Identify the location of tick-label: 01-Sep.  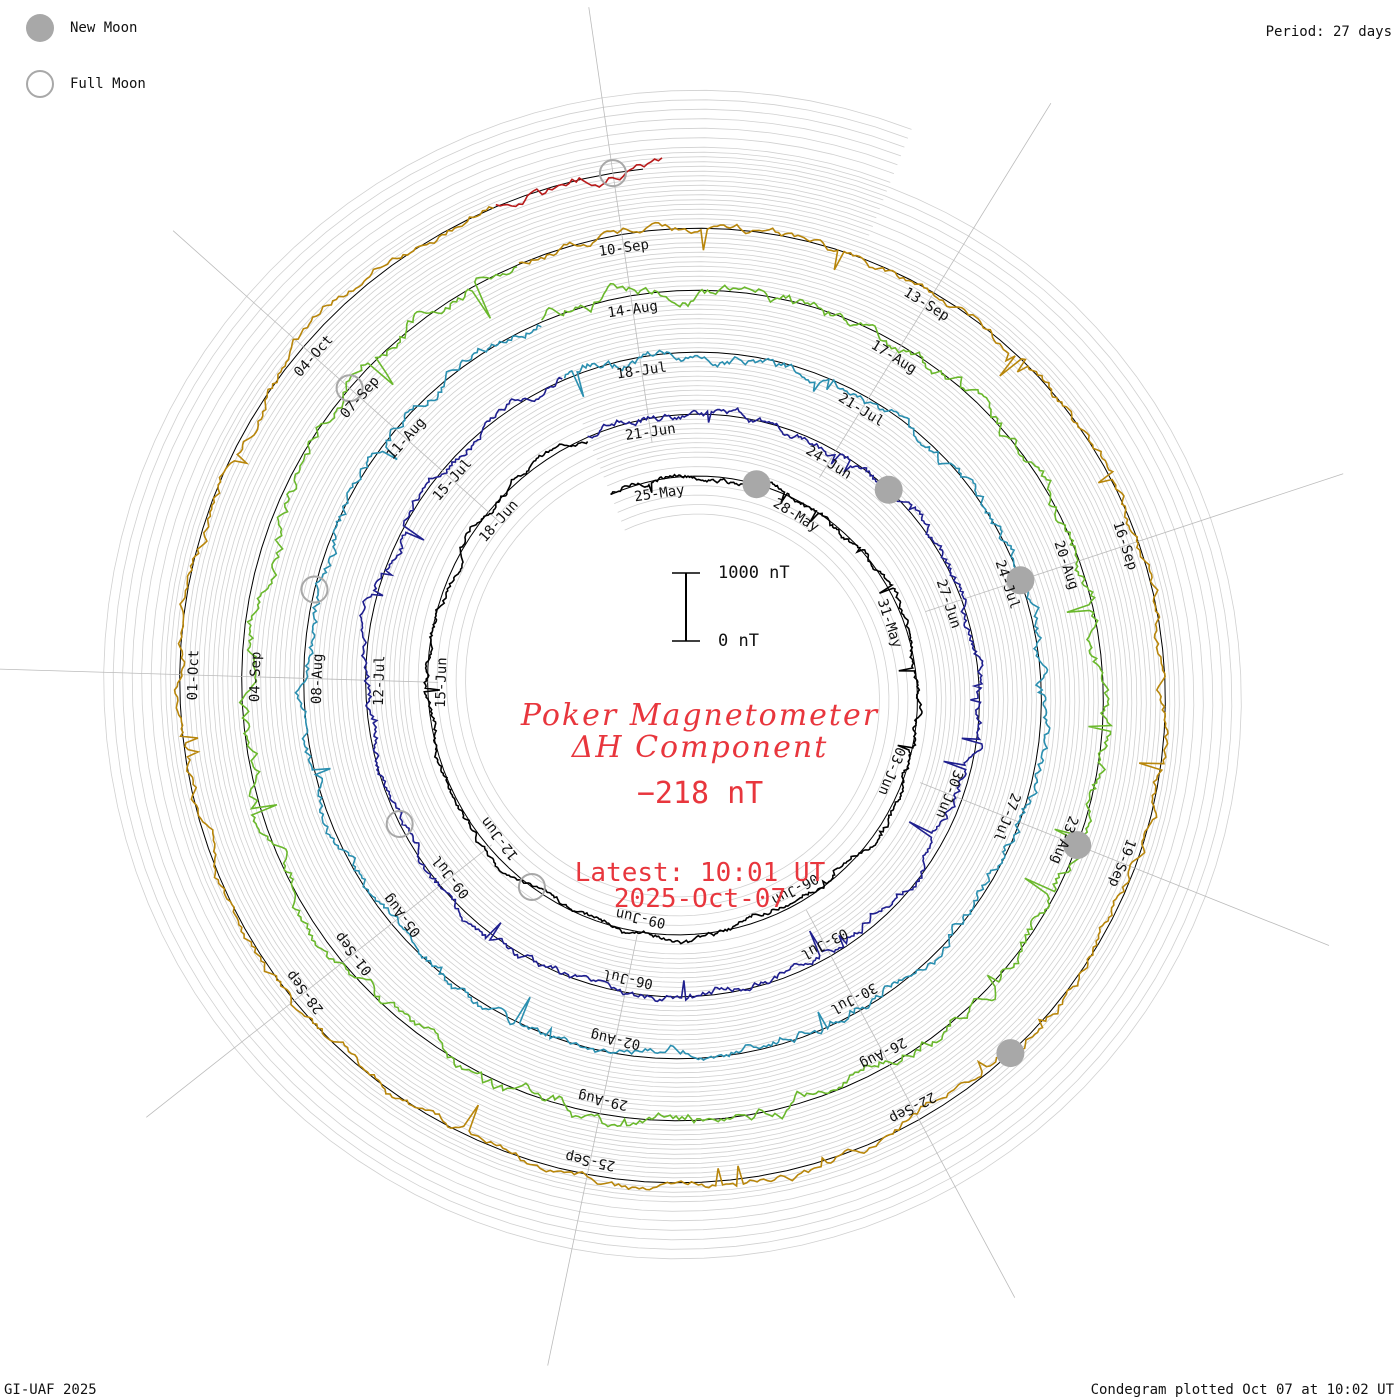
(354, 954).